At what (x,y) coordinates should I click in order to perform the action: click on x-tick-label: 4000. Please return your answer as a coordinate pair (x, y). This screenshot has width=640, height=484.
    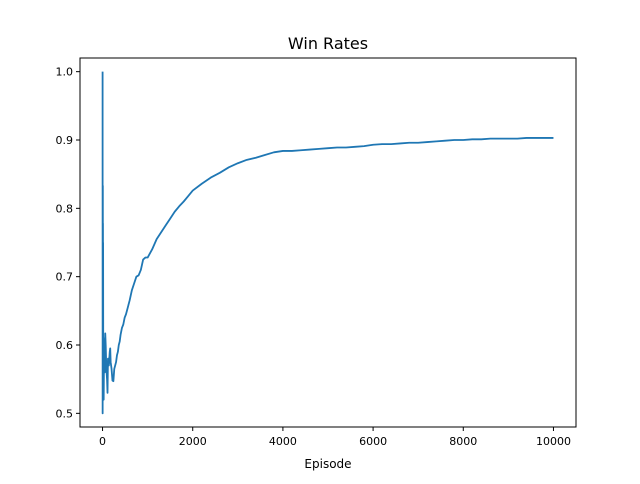
    Looking at the image, I should click on (283, 441).